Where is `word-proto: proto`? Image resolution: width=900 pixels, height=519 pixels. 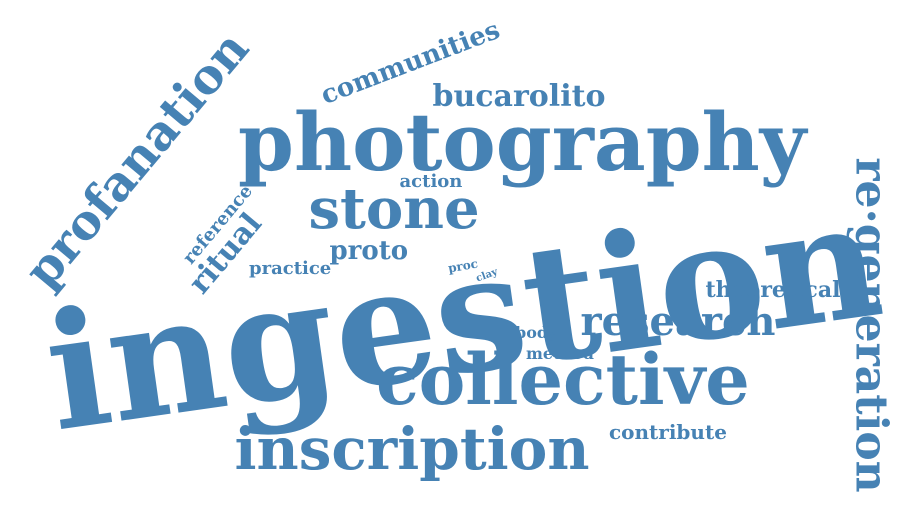 word-proto: proto is located at coordinates (369, 251).